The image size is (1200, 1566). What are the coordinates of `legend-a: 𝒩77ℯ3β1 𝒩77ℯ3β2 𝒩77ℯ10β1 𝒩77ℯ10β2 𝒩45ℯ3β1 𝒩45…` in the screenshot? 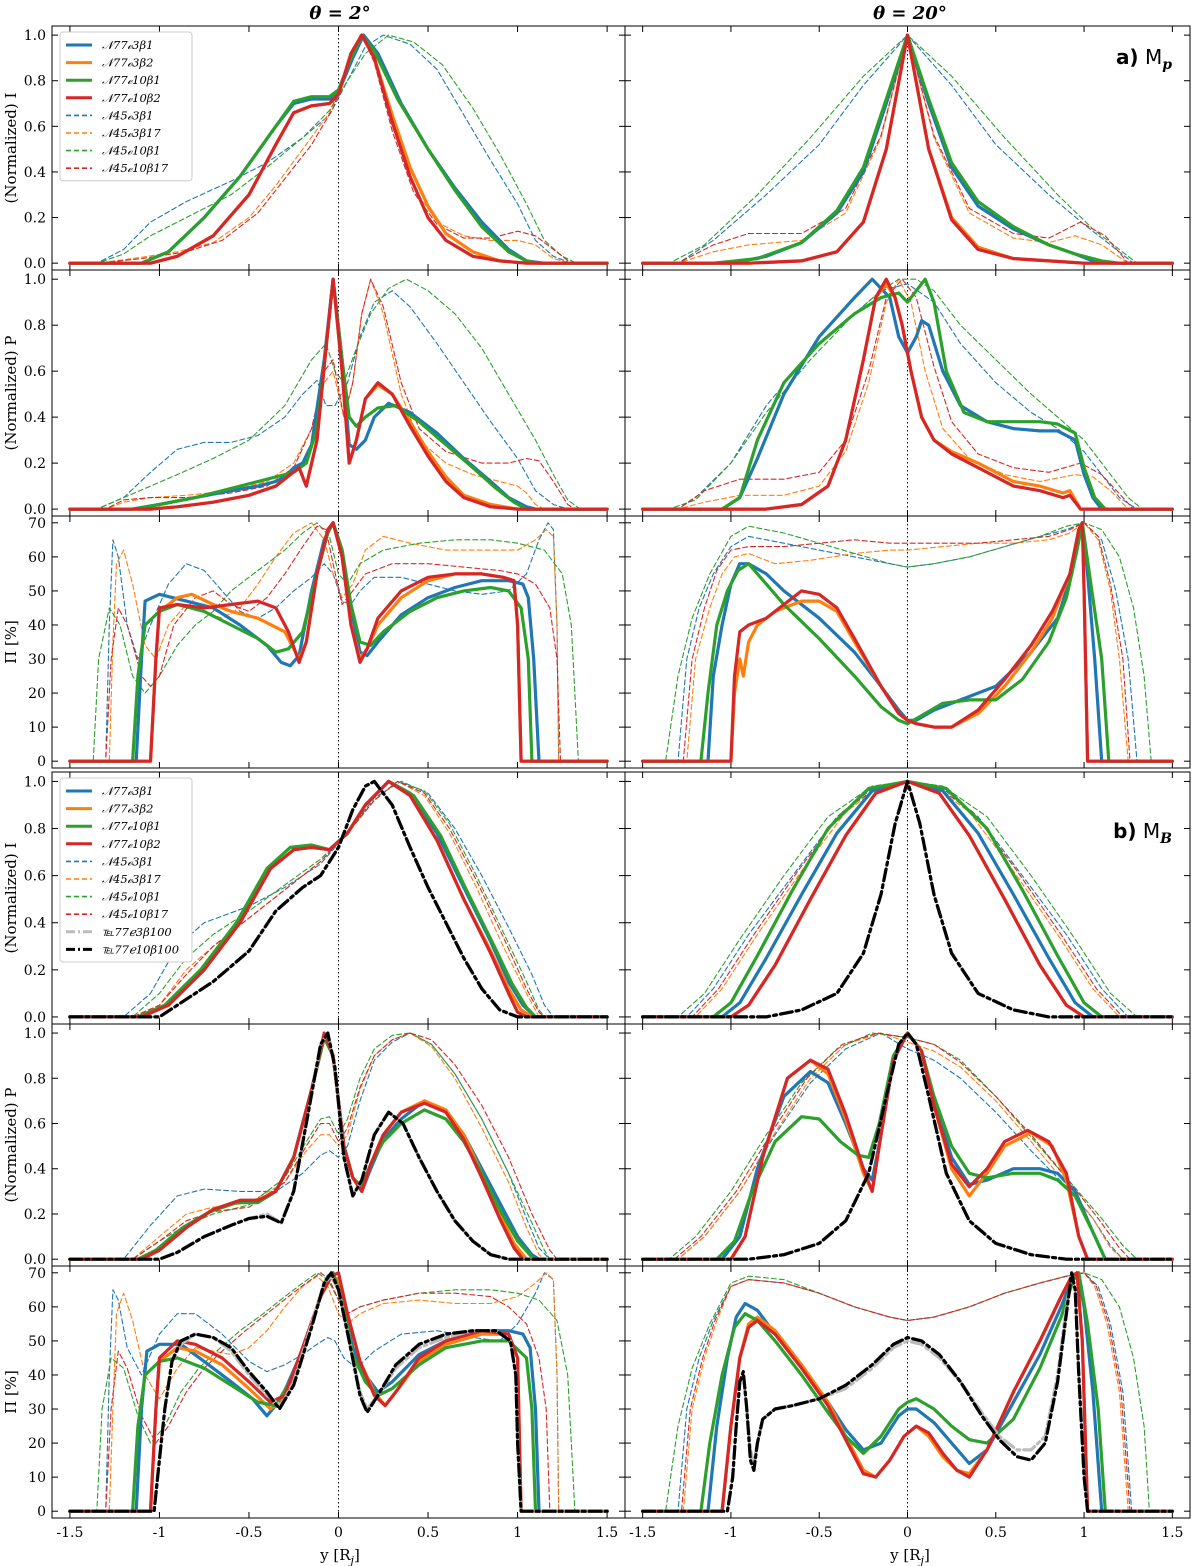 It's located at (126, 106).